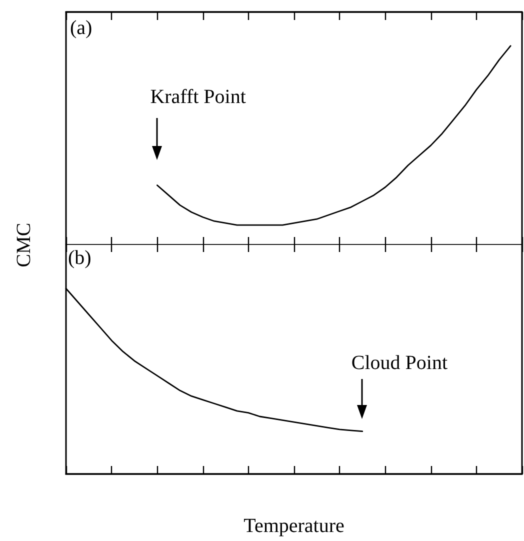 This screenshot has width=524, height=541. What do you see at coordinates (399, 363) in the screenshot?
I see `annotation: Cloud Point` at bounding box center [399, 363].